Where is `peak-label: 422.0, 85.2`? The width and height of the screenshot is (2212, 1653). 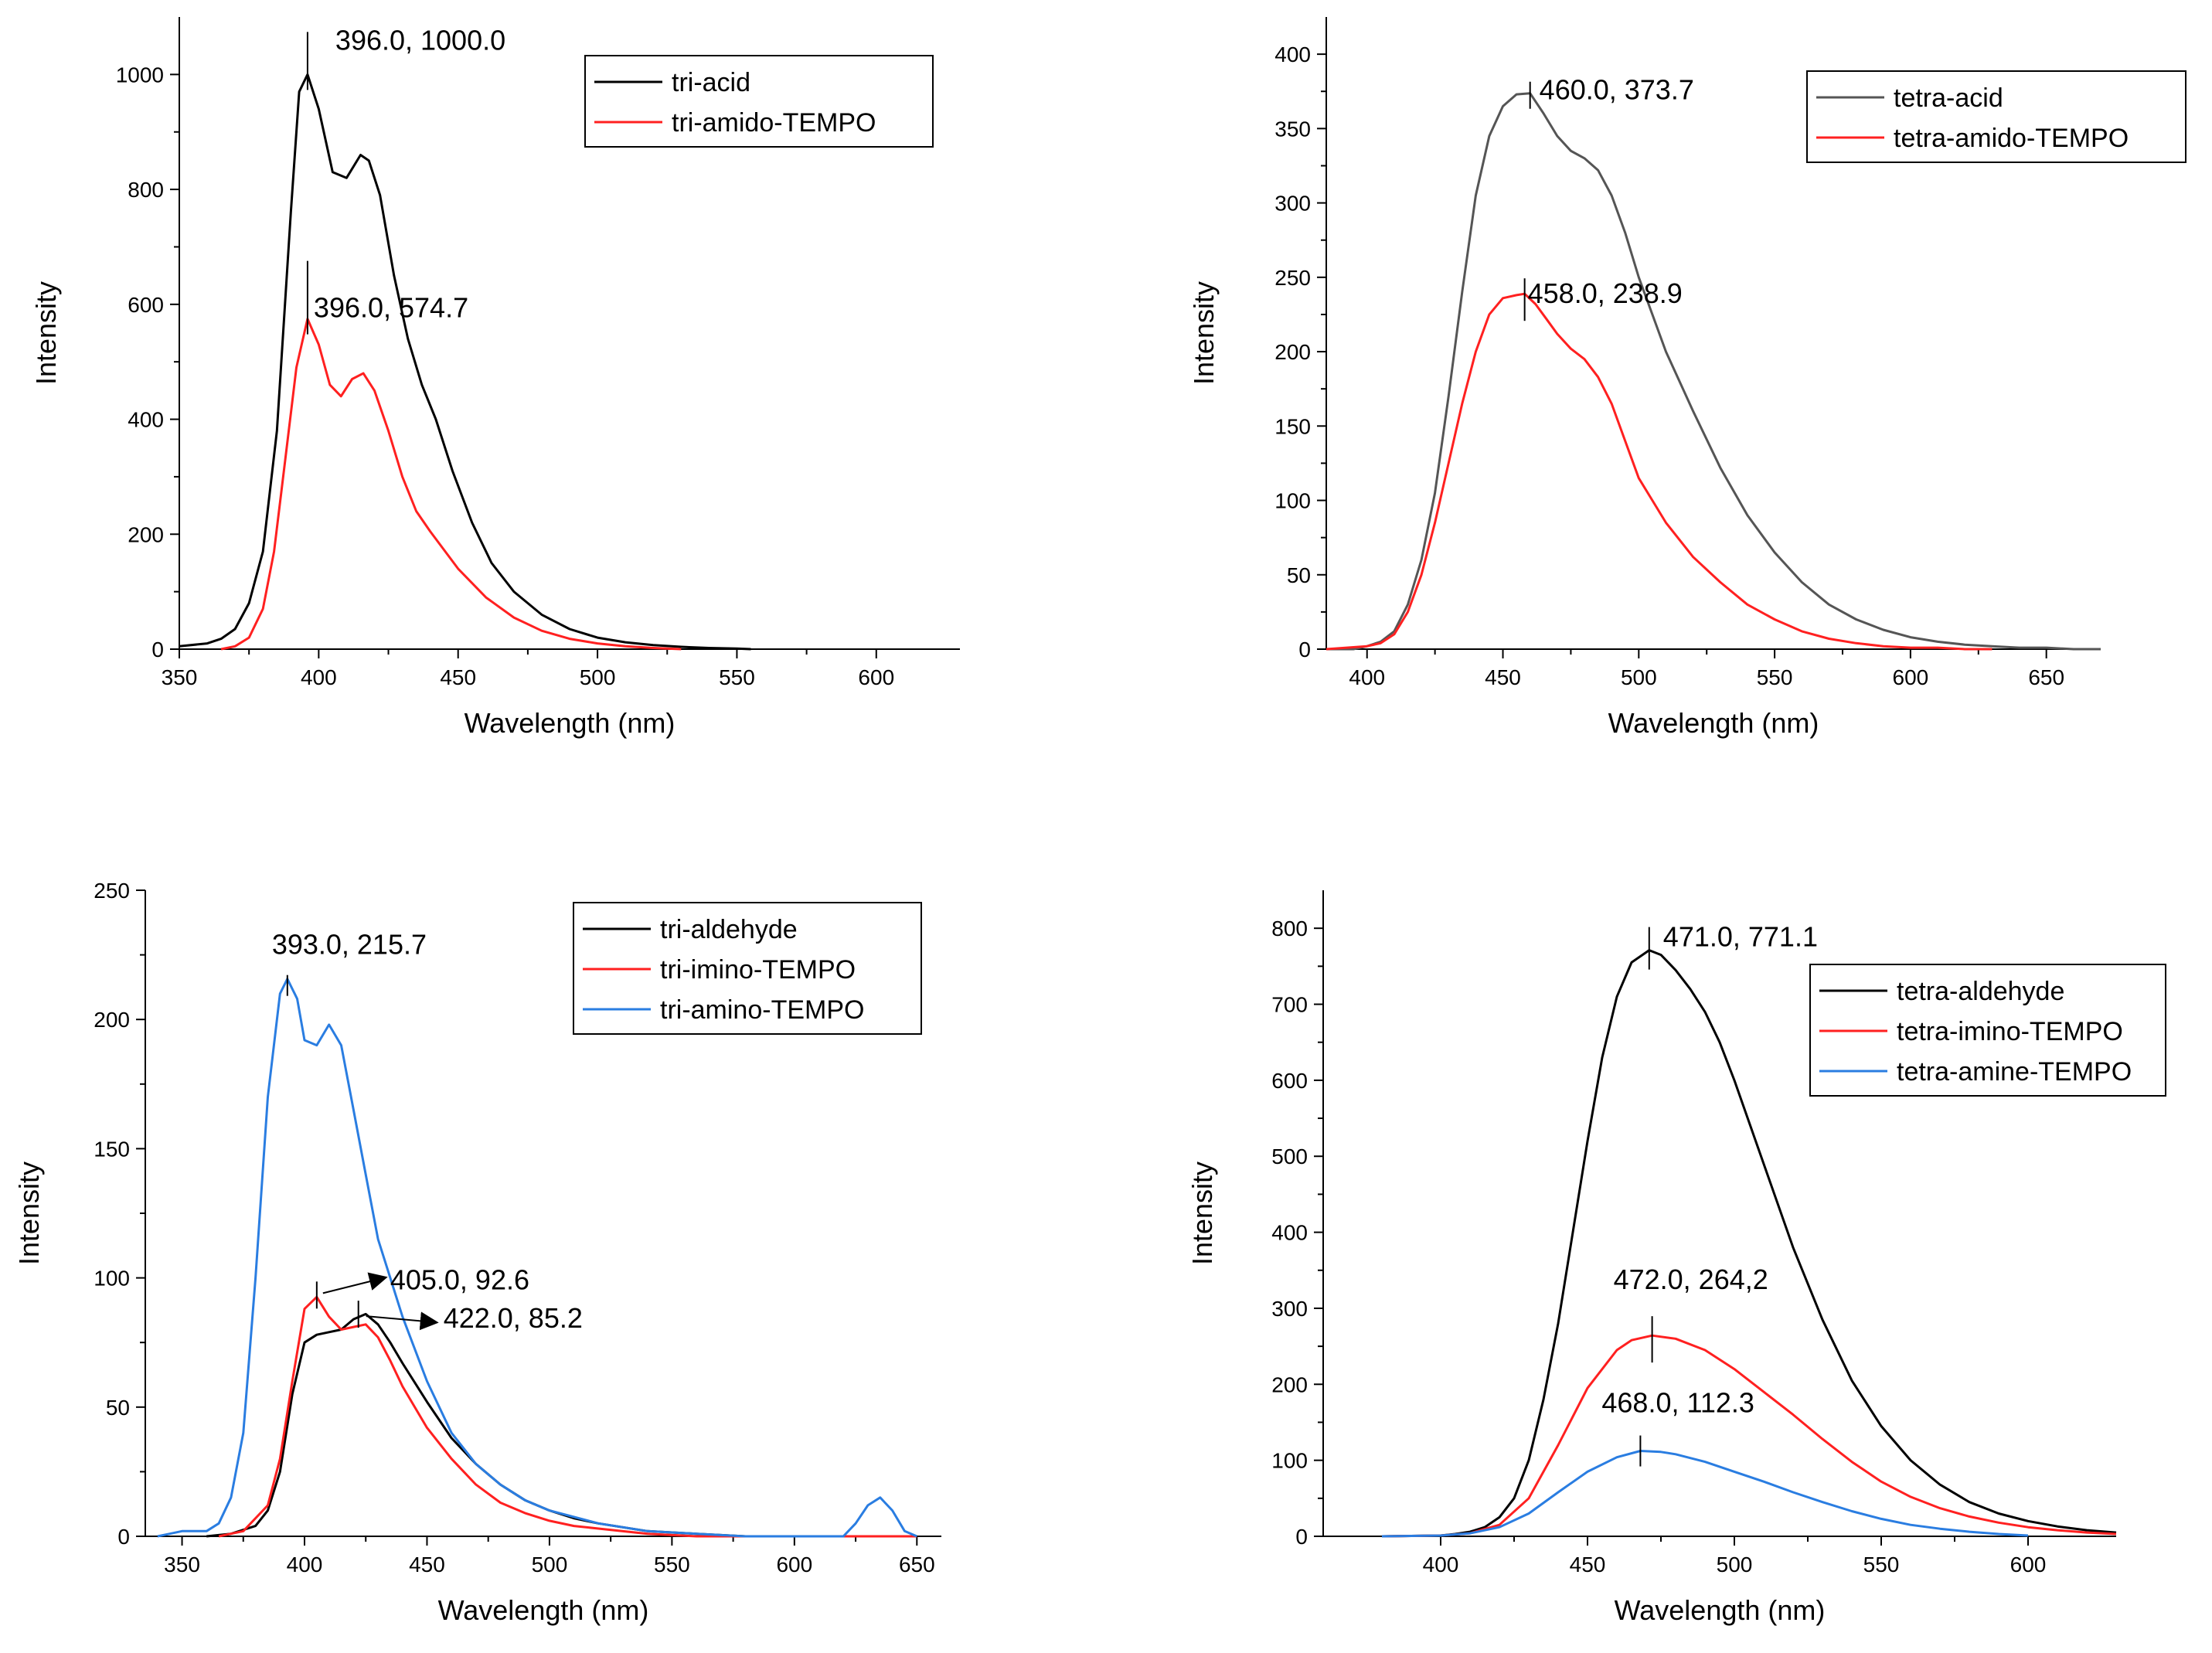 peak-label: 422.0, 85.2 is located at coordinates (513, 1318).